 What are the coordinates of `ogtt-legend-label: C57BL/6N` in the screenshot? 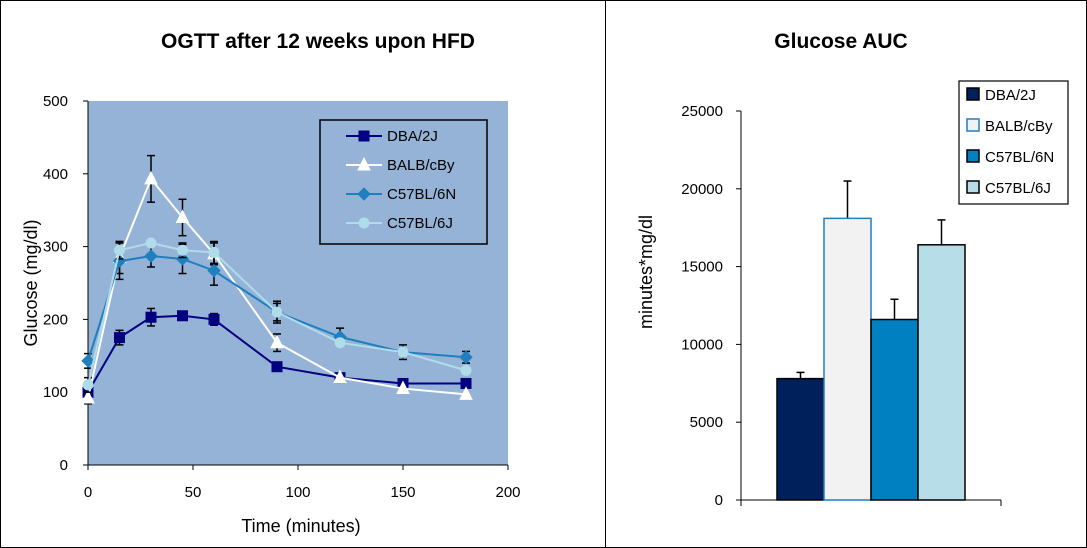 It's located at (421, 194).